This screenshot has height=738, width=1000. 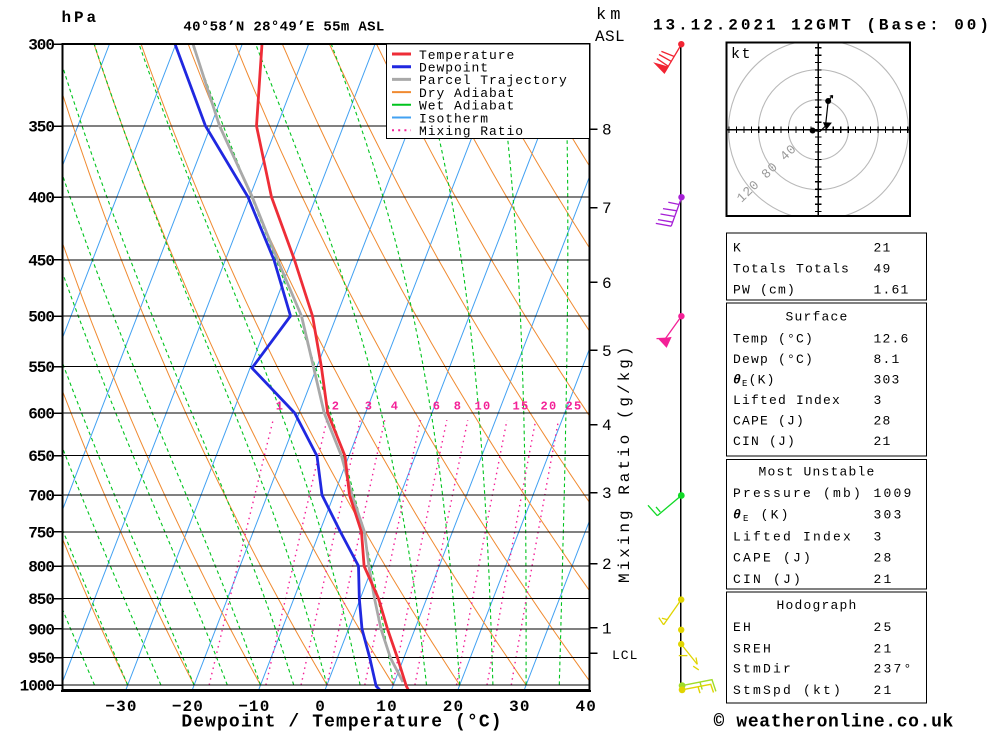 I want to click on svg-text: Surface, so click(x=816, y=317).